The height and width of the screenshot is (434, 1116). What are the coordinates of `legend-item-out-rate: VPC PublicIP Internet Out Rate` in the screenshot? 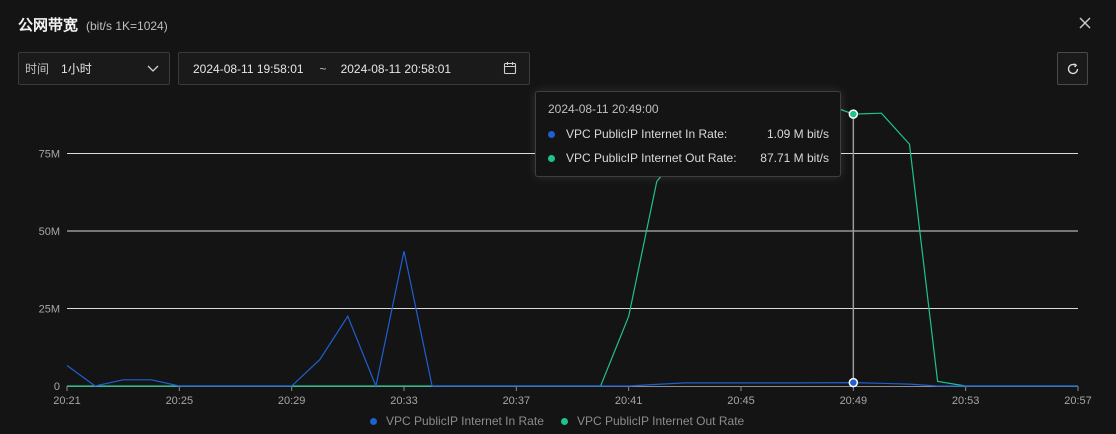 It's located at (652, 421).